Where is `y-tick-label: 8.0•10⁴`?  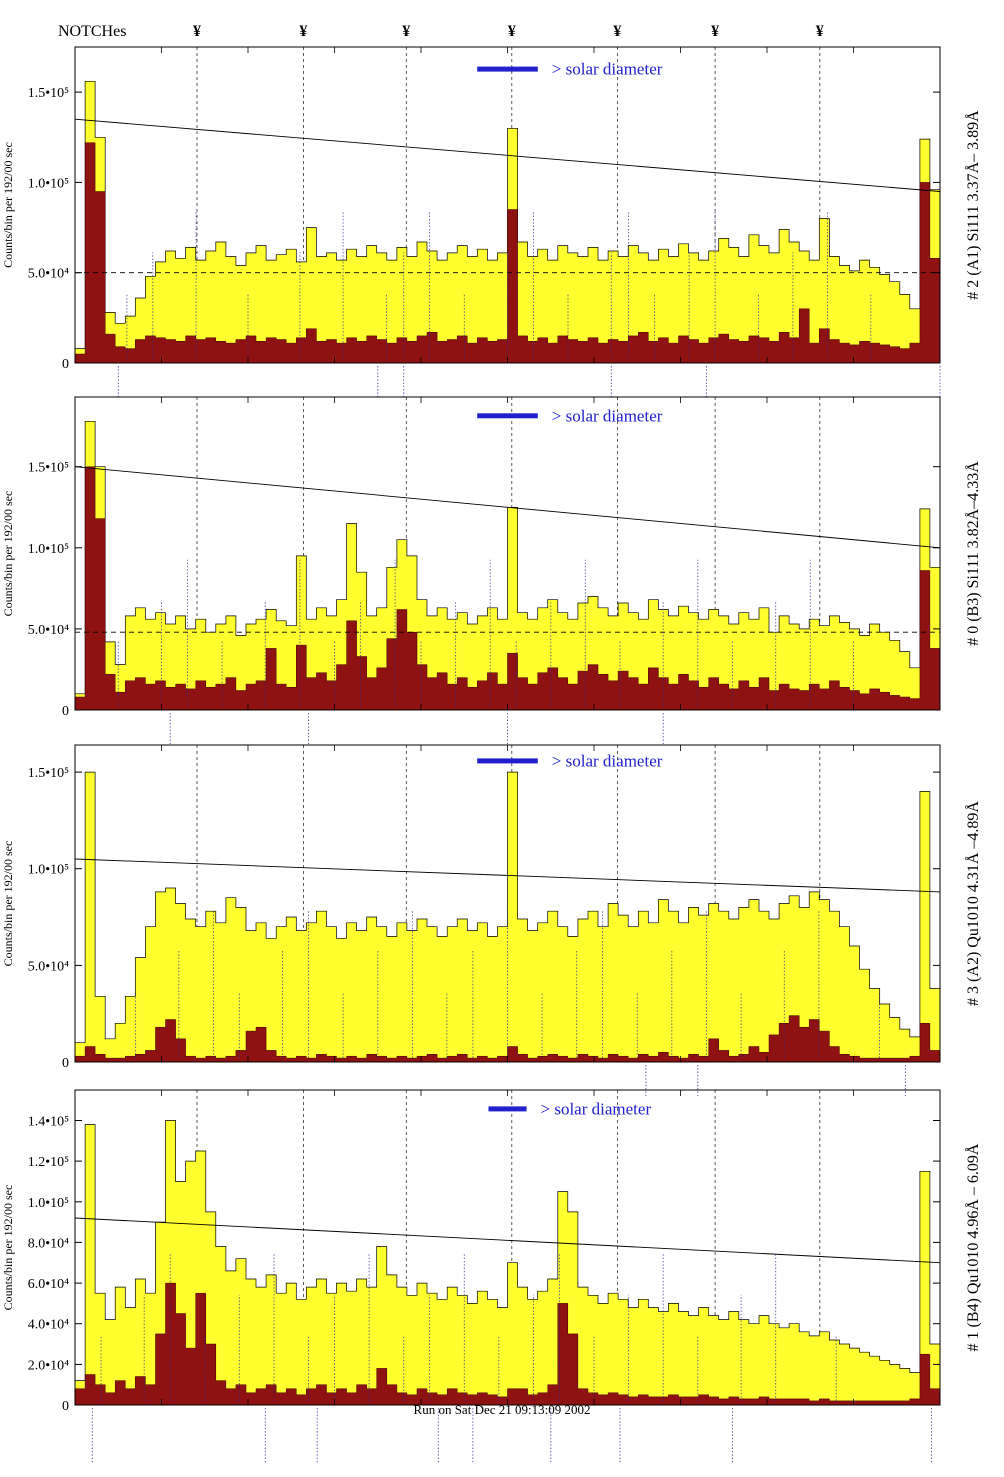
y-tick-label: 8.0•10⁴ is located at coordinates (48, 1243).